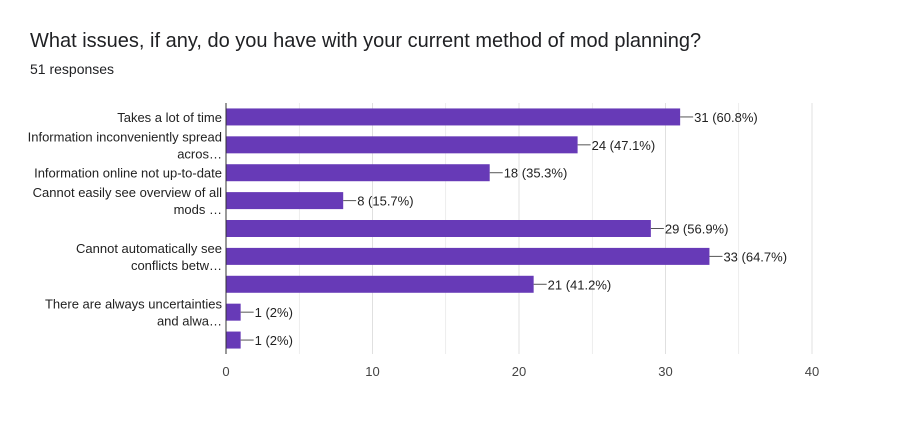 The width and height of the screenshot is (902, 430). What do you see at coordinates (665, 371) in the screenshot?
I see `x-tick-label: 30` at bounding box center [665, 371].